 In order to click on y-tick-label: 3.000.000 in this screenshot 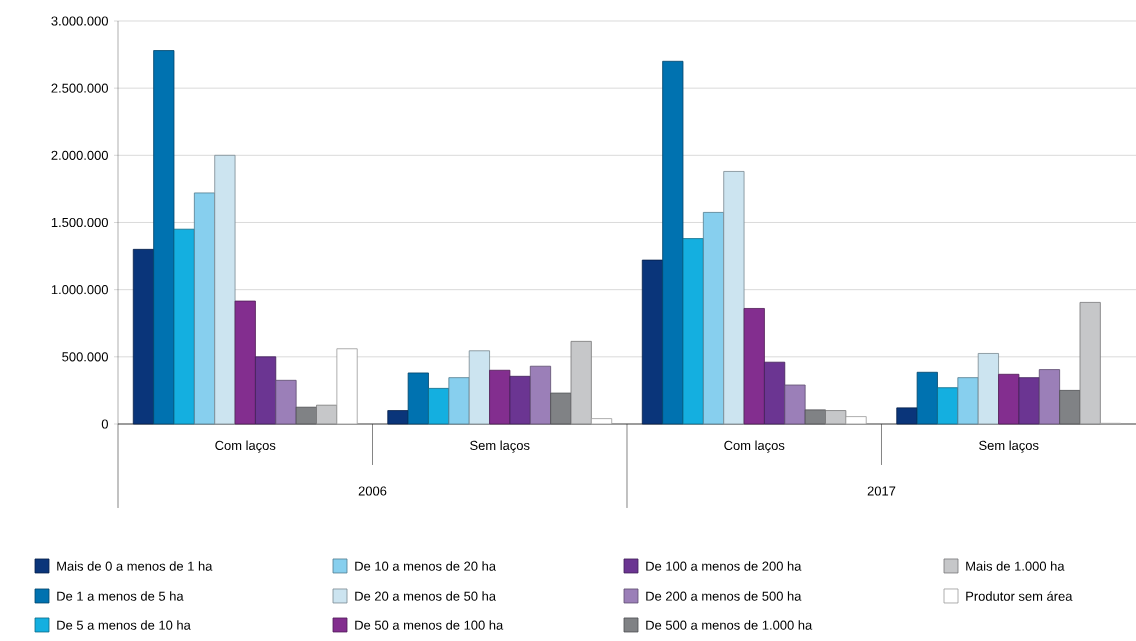, I will do `click(79, 21)`.